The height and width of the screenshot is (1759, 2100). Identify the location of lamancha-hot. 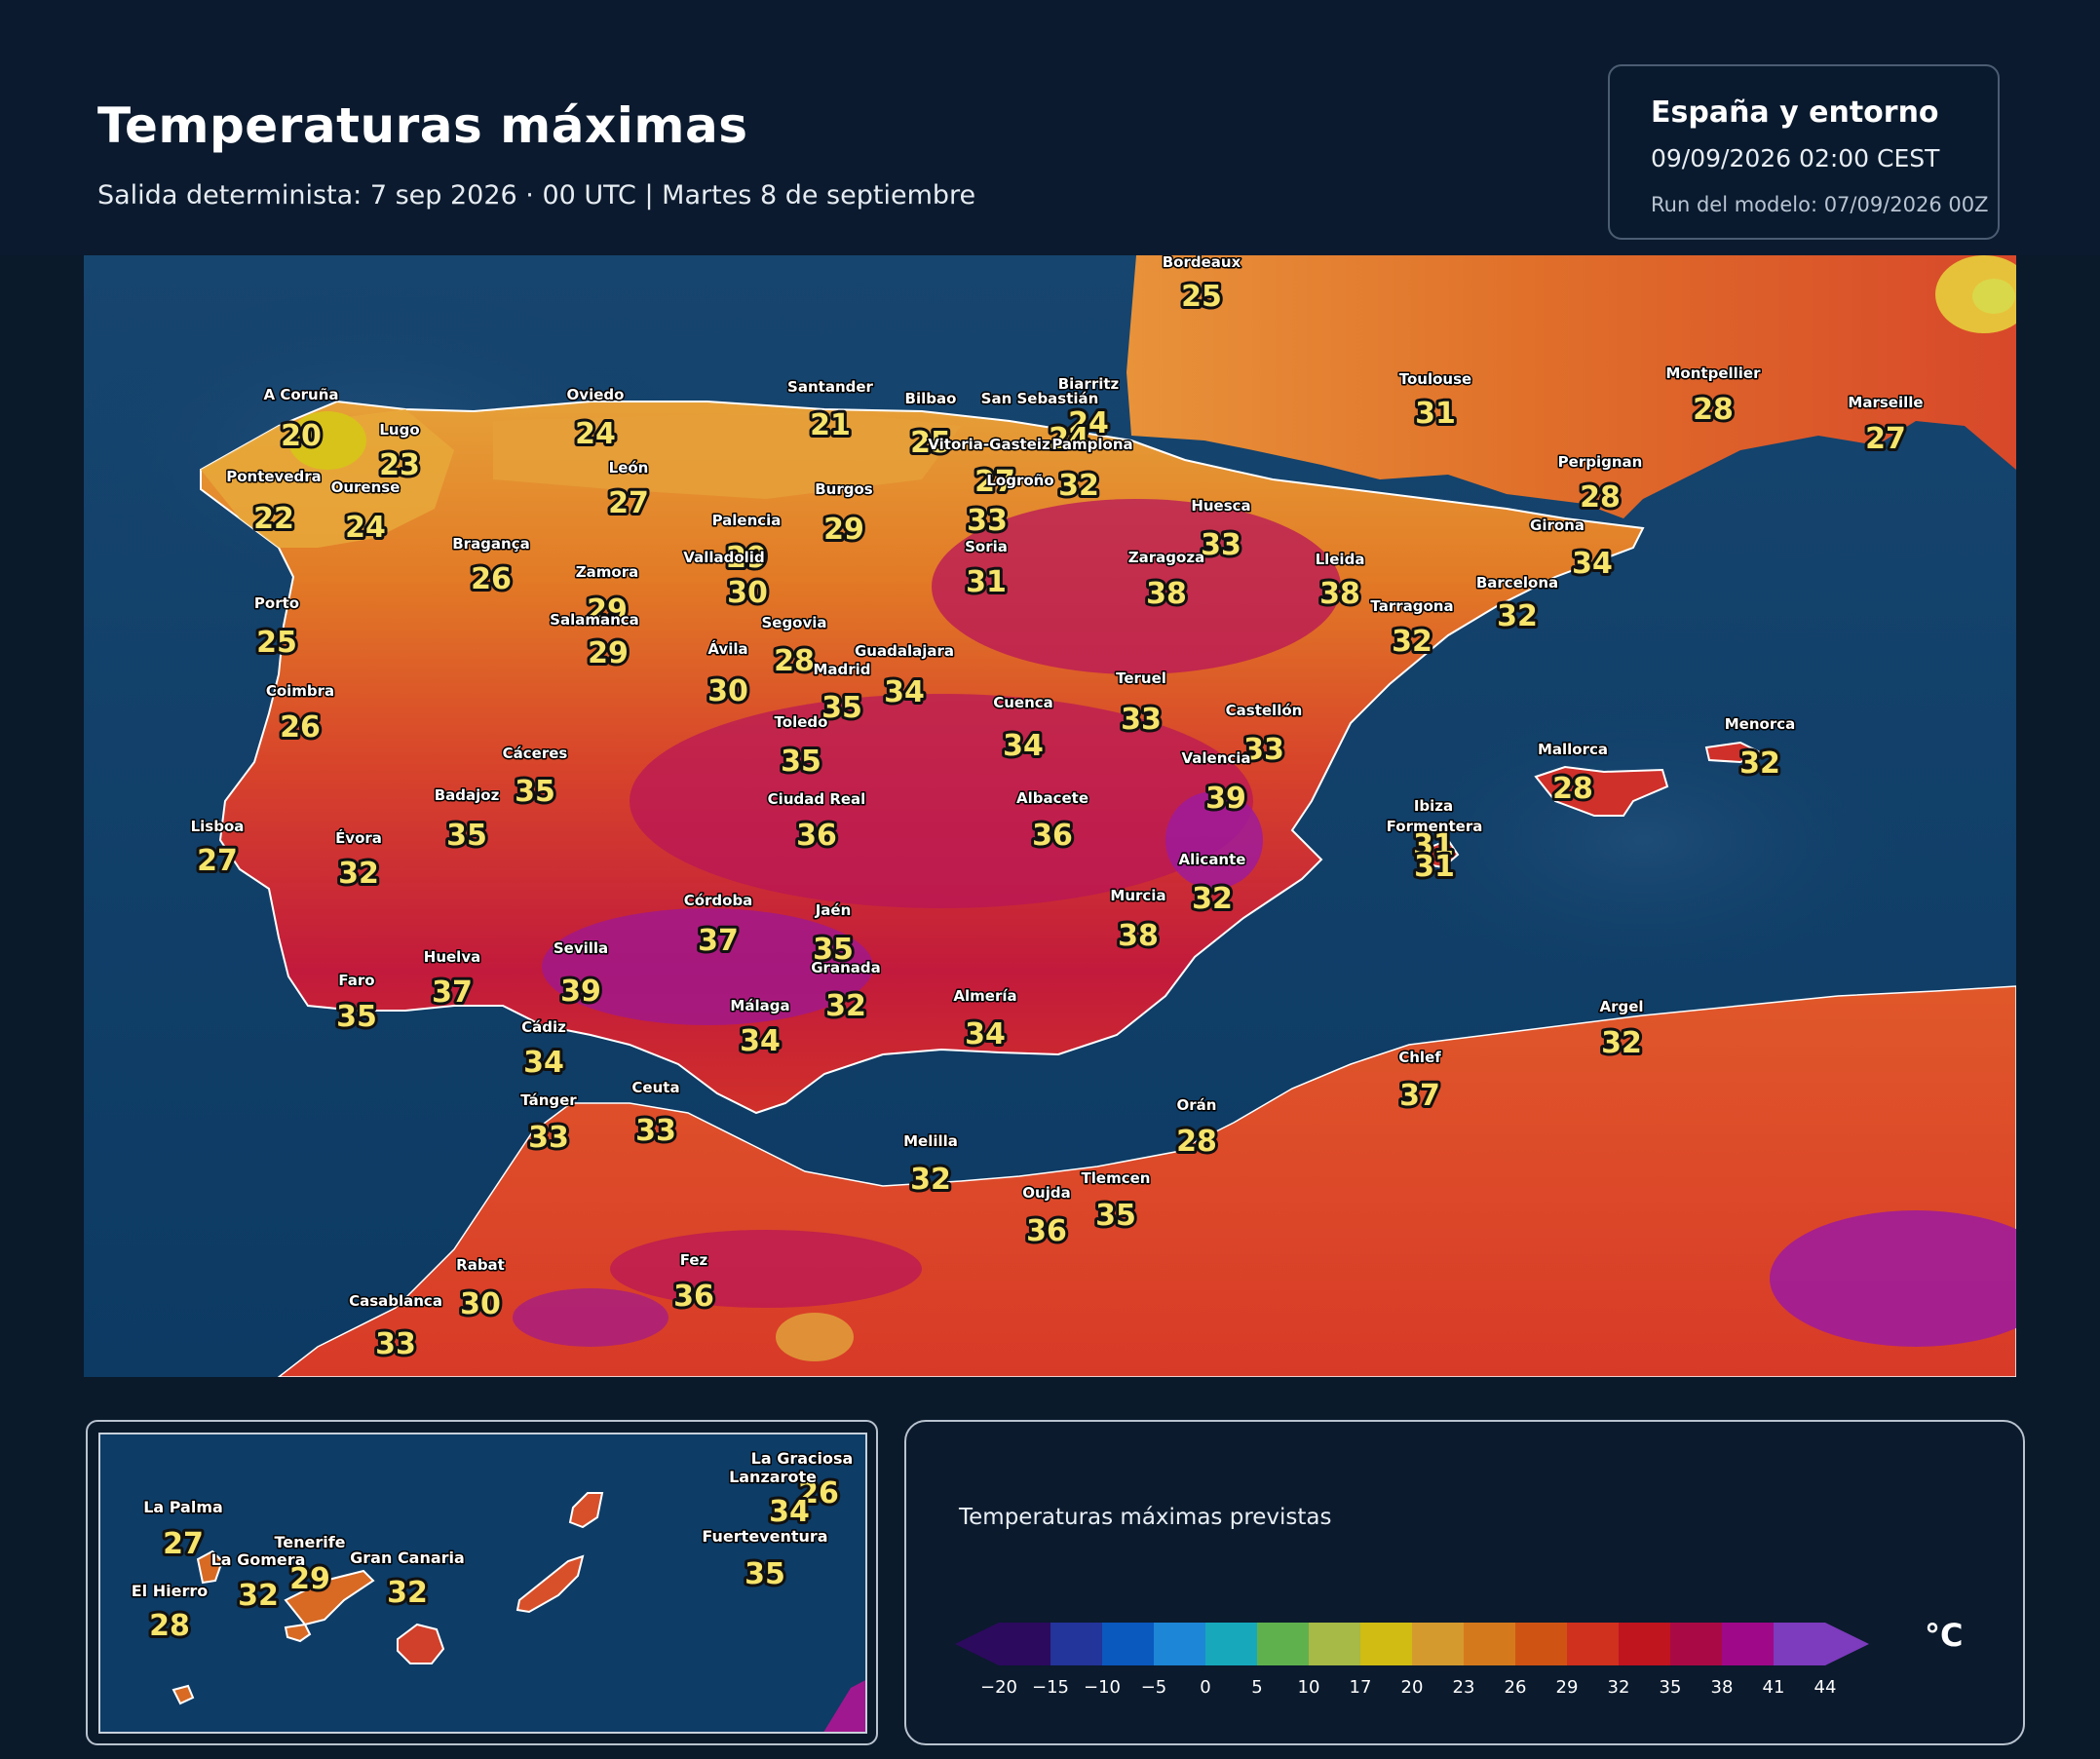
(941, 801).